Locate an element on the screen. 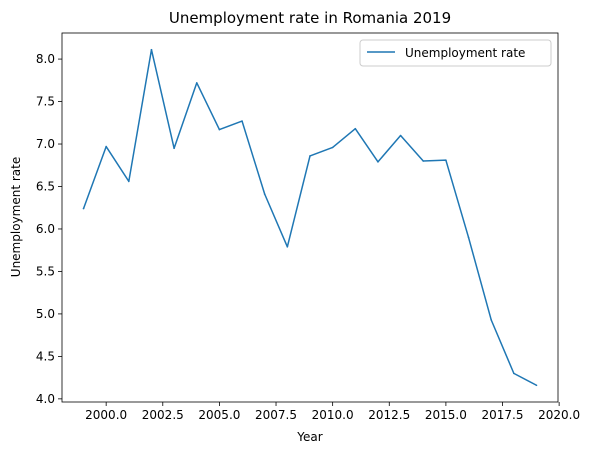 This screenshot has height=455, width=591. x-tick-label: 2012.5 is located at coordinates (389, 415).